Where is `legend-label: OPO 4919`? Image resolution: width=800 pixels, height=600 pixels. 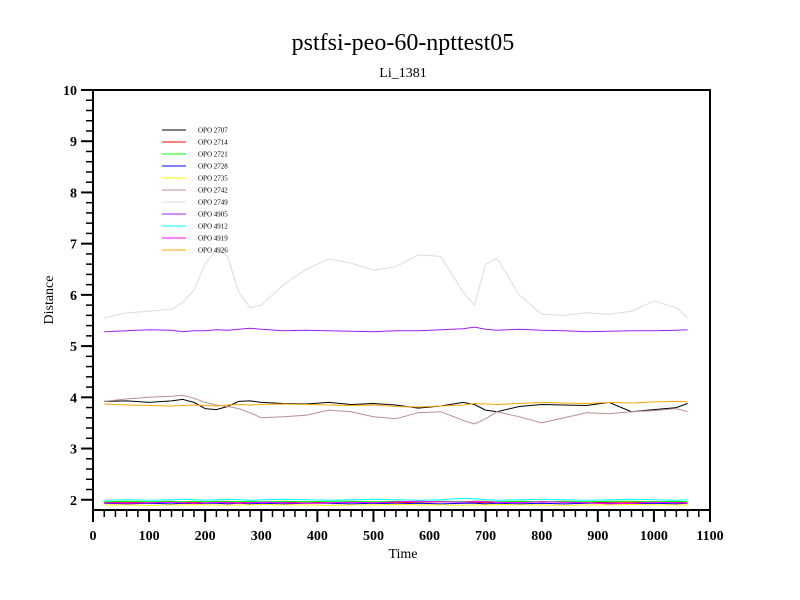
legend-label: OPO 4919 is located at coordinates (213, 239).